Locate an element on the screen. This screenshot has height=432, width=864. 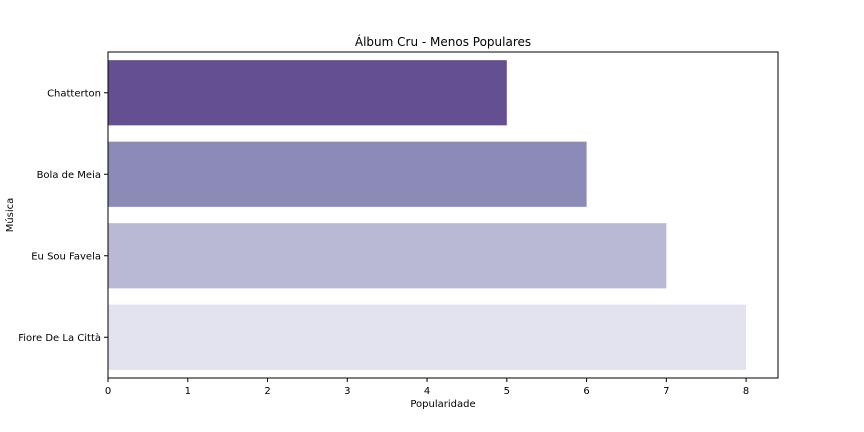
y-tick-label: Chatterton is located at coordinates (74, 93).